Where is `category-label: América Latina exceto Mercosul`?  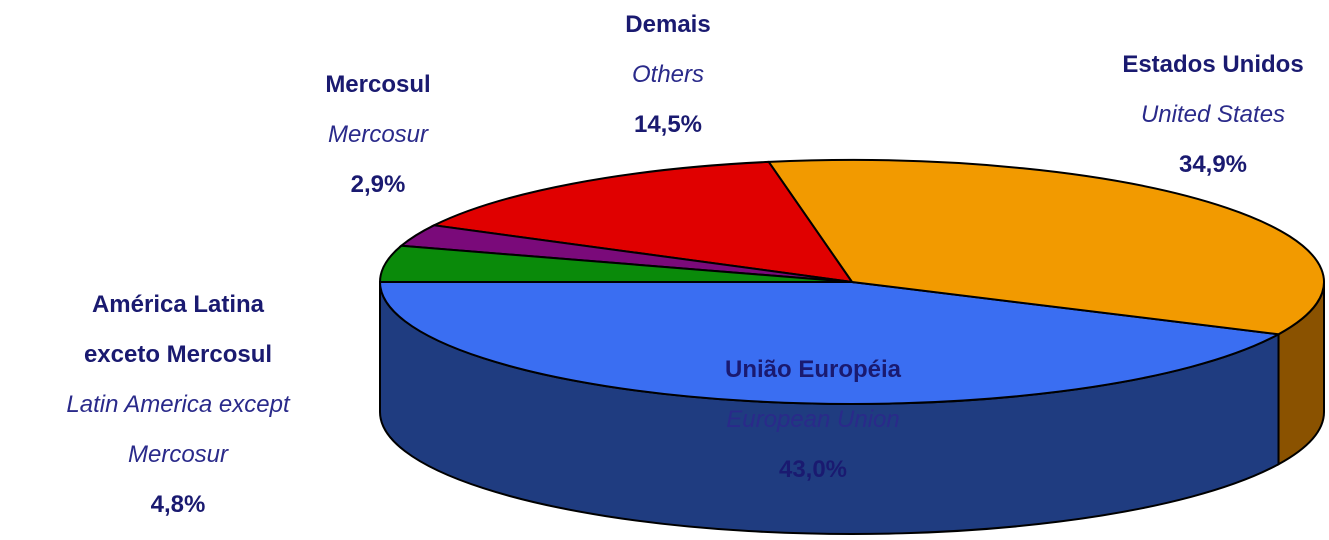
category-label: América Latina exceto Mercosul is located at coordinates (178, 329).